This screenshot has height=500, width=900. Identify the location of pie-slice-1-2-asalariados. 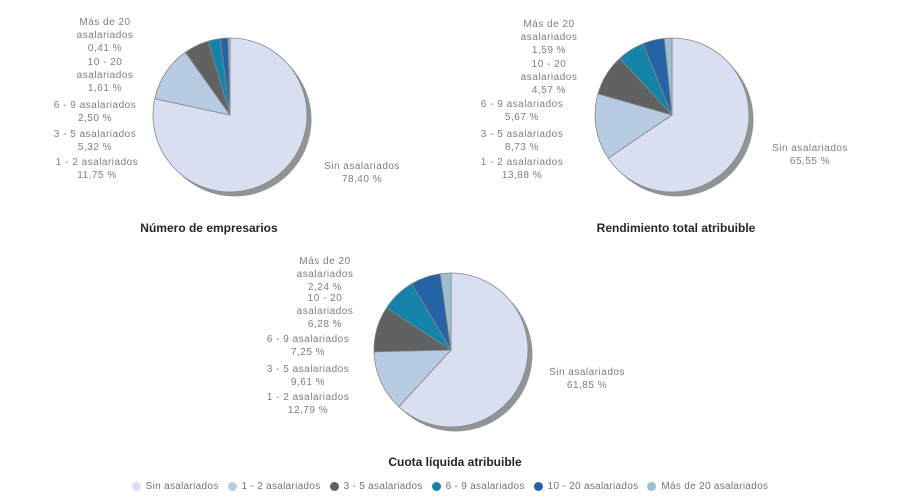
(412, 378).